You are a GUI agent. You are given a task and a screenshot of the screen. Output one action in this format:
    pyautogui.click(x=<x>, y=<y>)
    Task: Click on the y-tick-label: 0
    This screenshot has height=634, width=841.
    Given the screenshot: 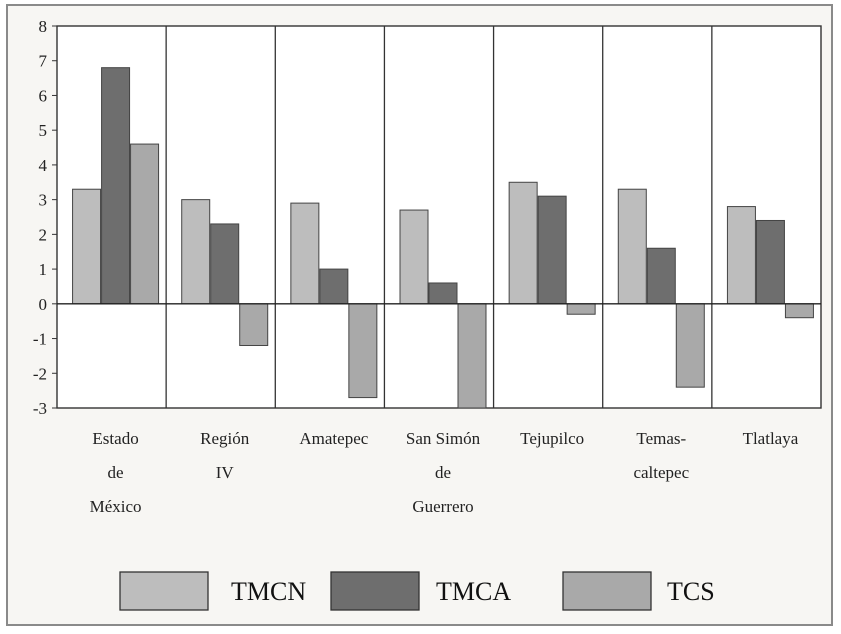 What is the action you would take?
    pyautogui.click(x=43, y=304)
    